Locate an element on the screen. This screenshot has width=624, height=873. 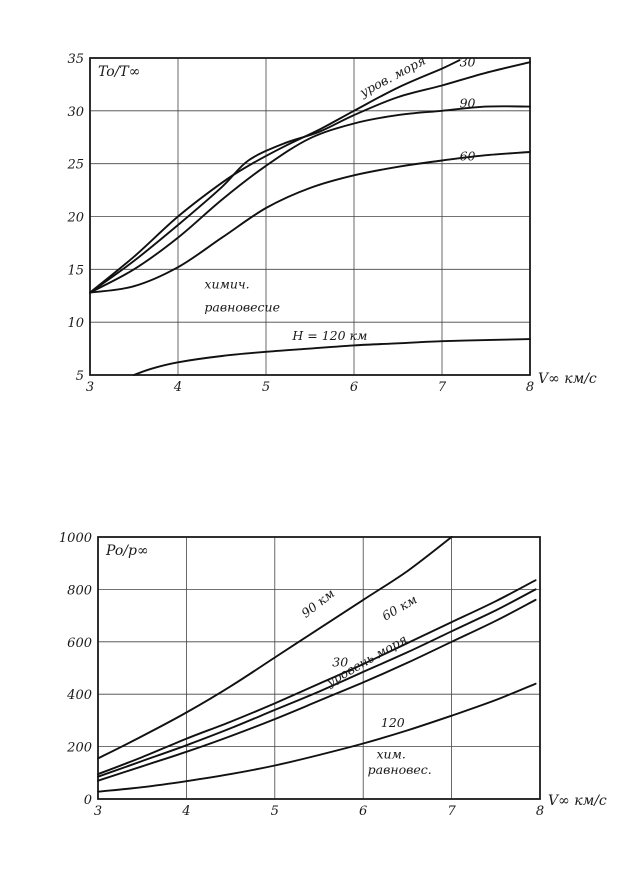
y-tick-label: 30 is located at coordinates (75, 112).